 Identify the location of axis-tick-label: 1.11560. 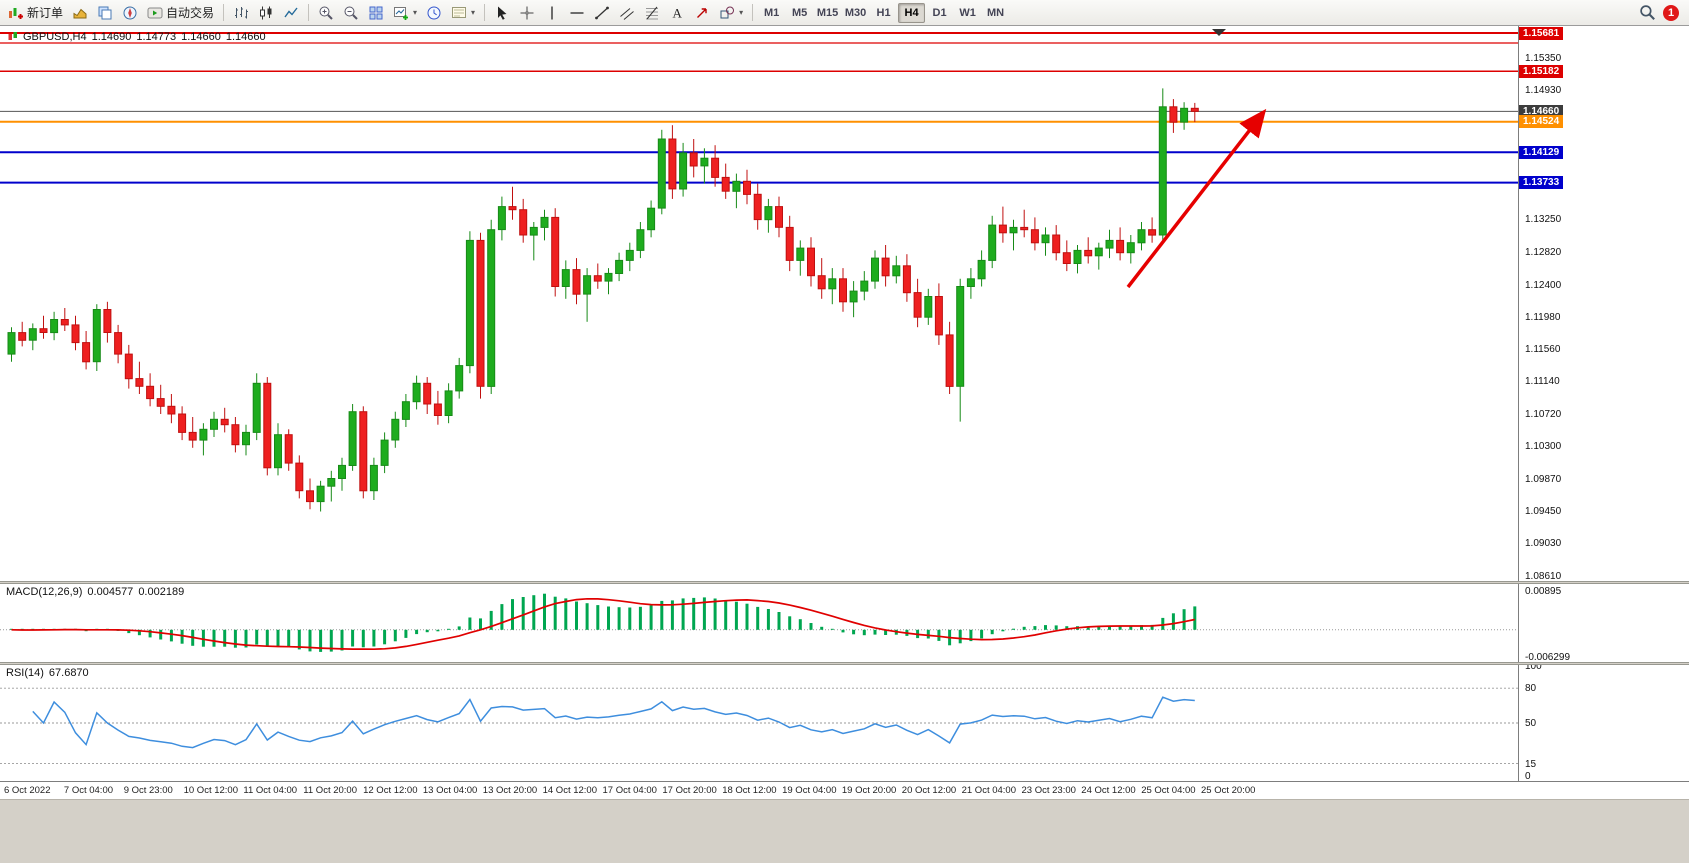
(1543, 349).